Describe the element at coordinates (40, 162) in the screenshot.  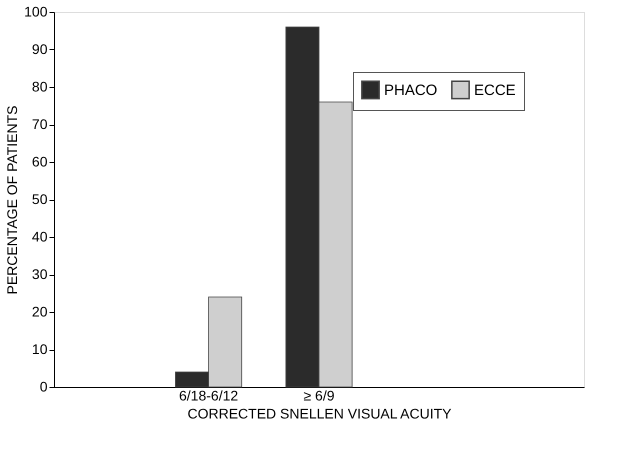
I see `y-tick-label: 60` at that location.